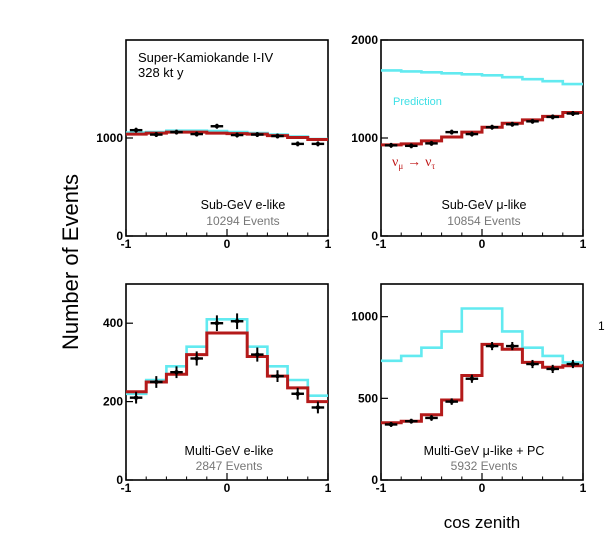 This screenshot has width=607, height=542. I want to click on y-axis-label: Number of Events, so click(70, 262).